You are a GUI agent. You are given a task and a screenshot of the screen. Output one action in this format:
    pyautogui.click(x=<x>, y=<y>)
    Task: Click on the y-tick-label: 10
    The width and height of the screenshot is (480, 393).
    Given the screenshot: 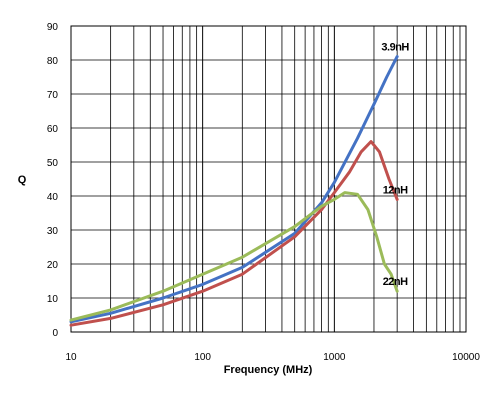 What is the action you would take?
    pyautogui.click(x=53, y=299)
    